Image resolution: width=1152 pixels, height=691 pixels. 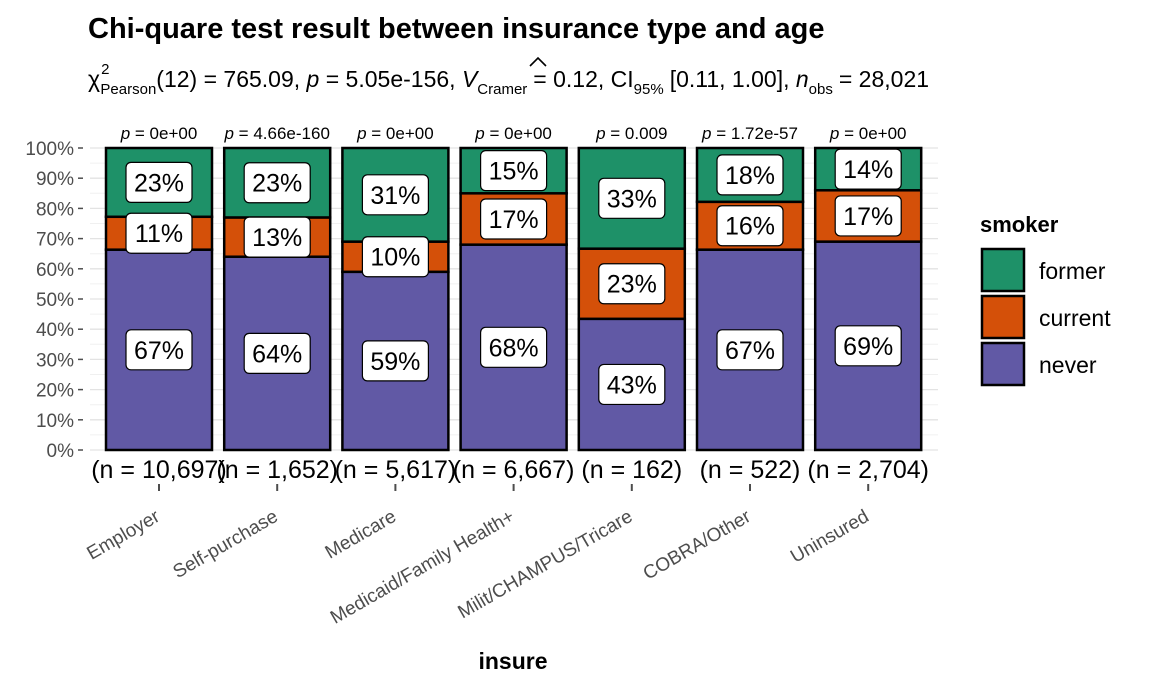 I want to click on y-tick-label: 90%, so click(x=55, y=179).